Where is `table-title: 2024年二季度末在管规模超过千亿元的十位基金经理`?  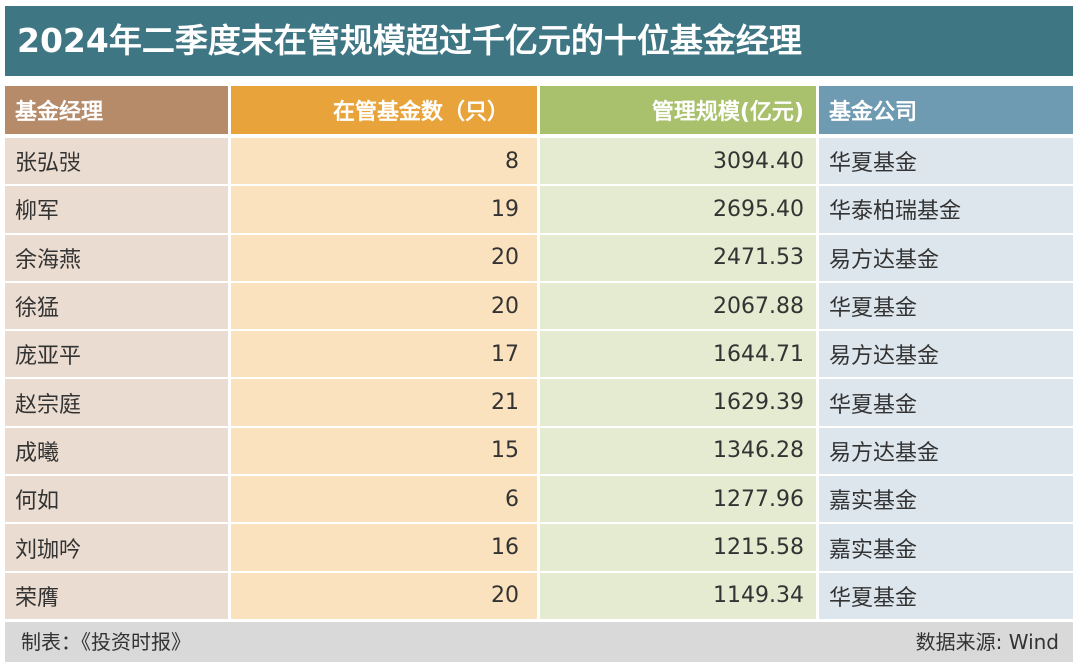
table-title: 2024年二季度末在管规模超过千亿元的十位基金经理 is located at coordinates (539, 41).